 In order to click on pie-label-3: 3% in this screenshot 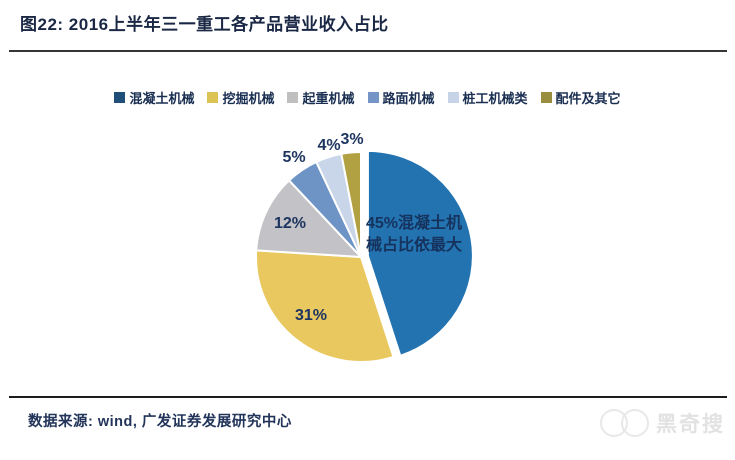, I will do `click(352, 139)`.